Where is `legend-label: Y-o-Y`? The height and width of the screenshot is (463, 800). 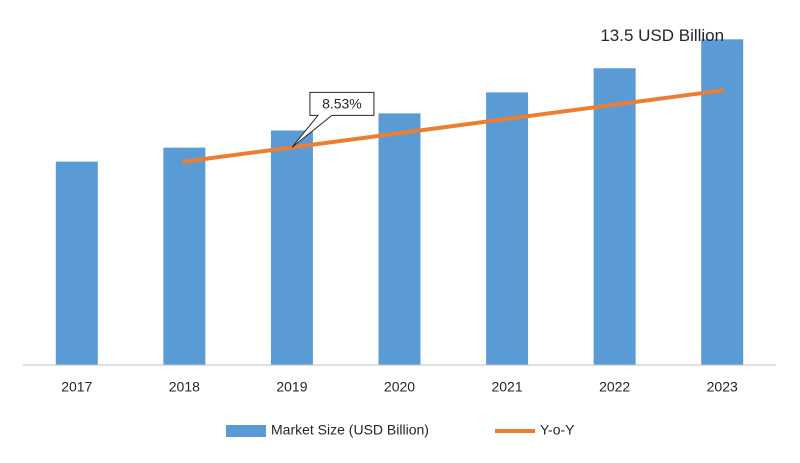
legend-label: Y-o-Y is located at coordinates (557, 430).